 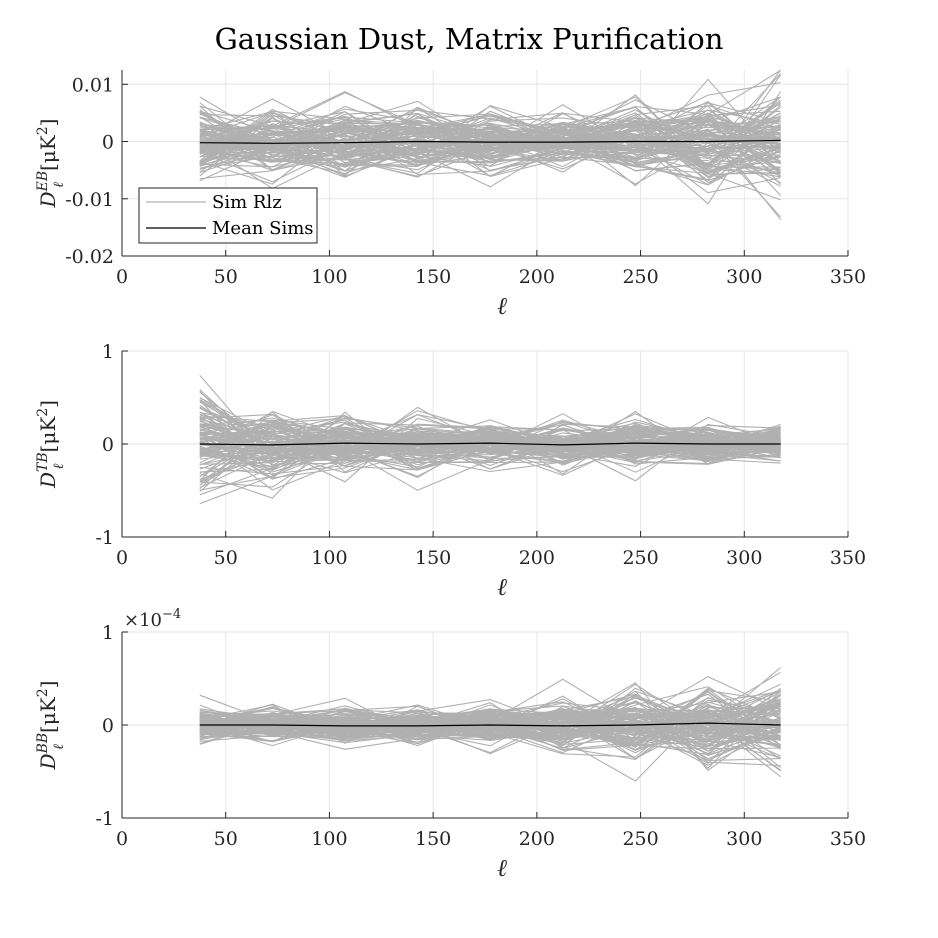 I want to click on legend: Sim Rlz Mean Sims, so click(x=228, y=215).